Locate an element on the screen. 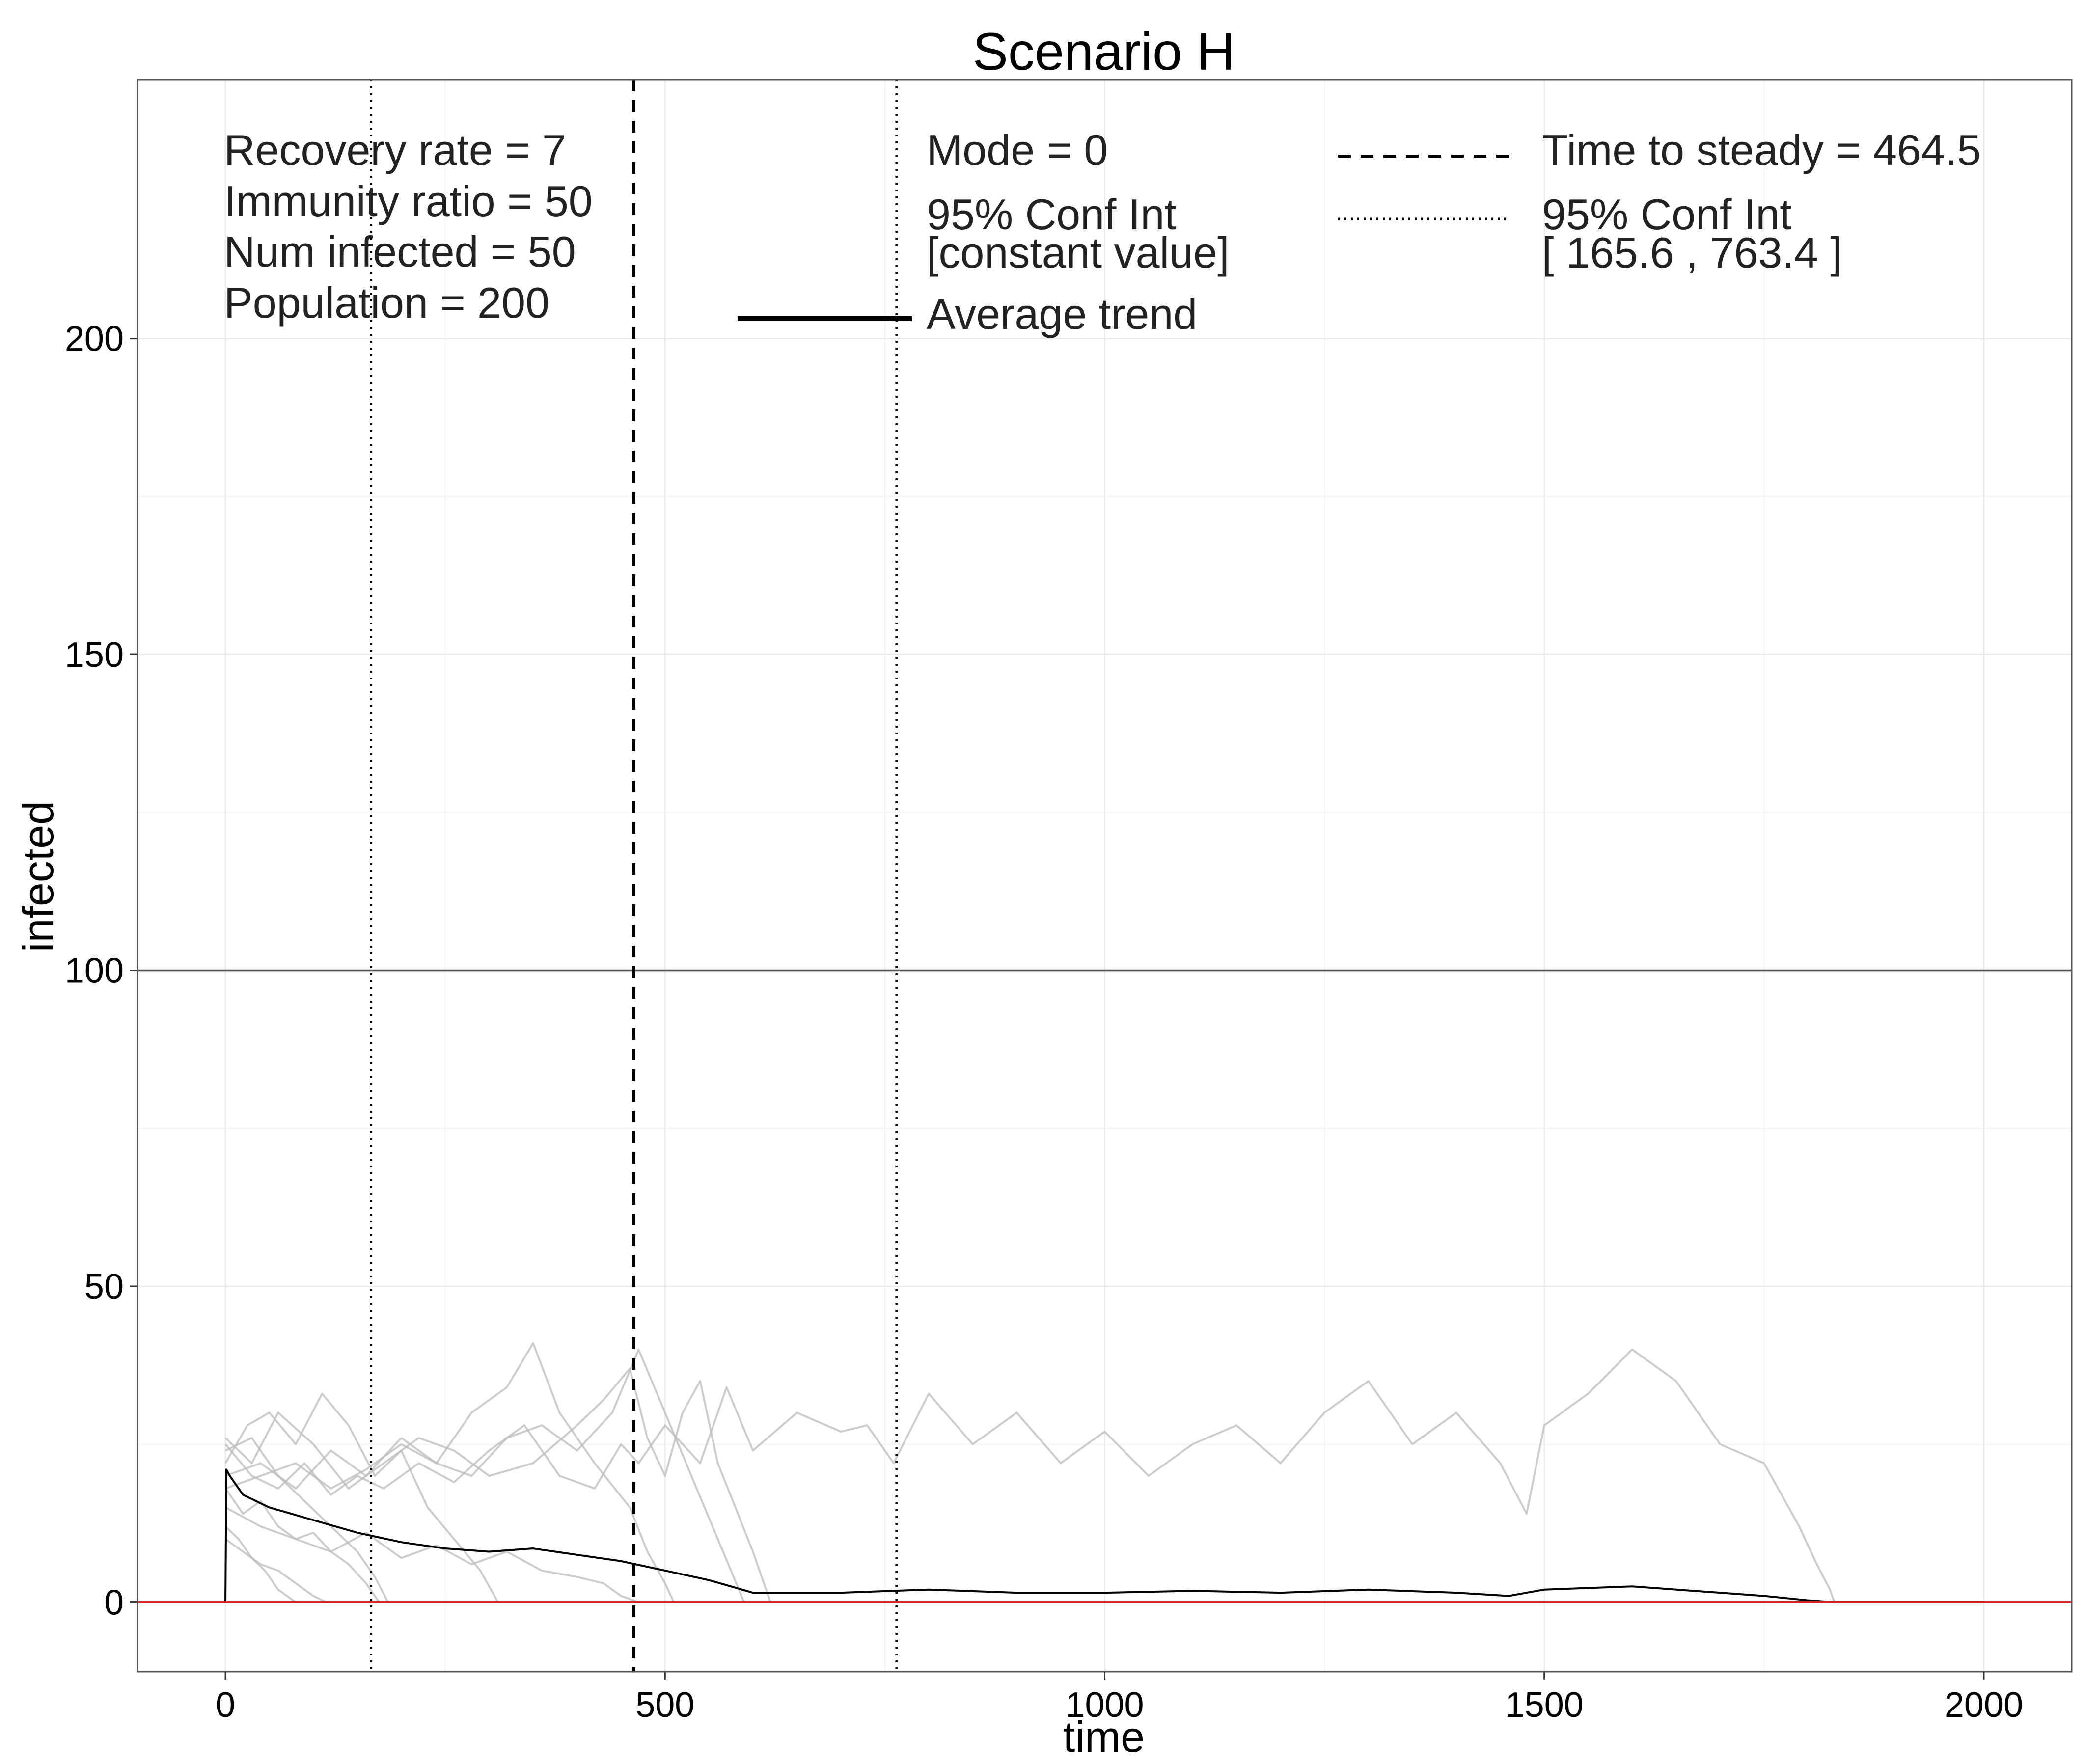  param-recovery-rate: Recovery rate = 7 is located at coordinates (395, 150).